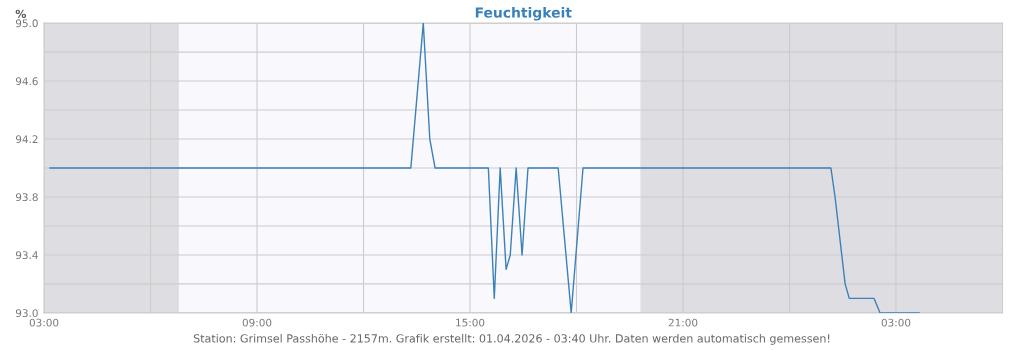  Describe the element at coordinates (21, 14) in the screenshot. I see `y-axis-title: %` at that location.